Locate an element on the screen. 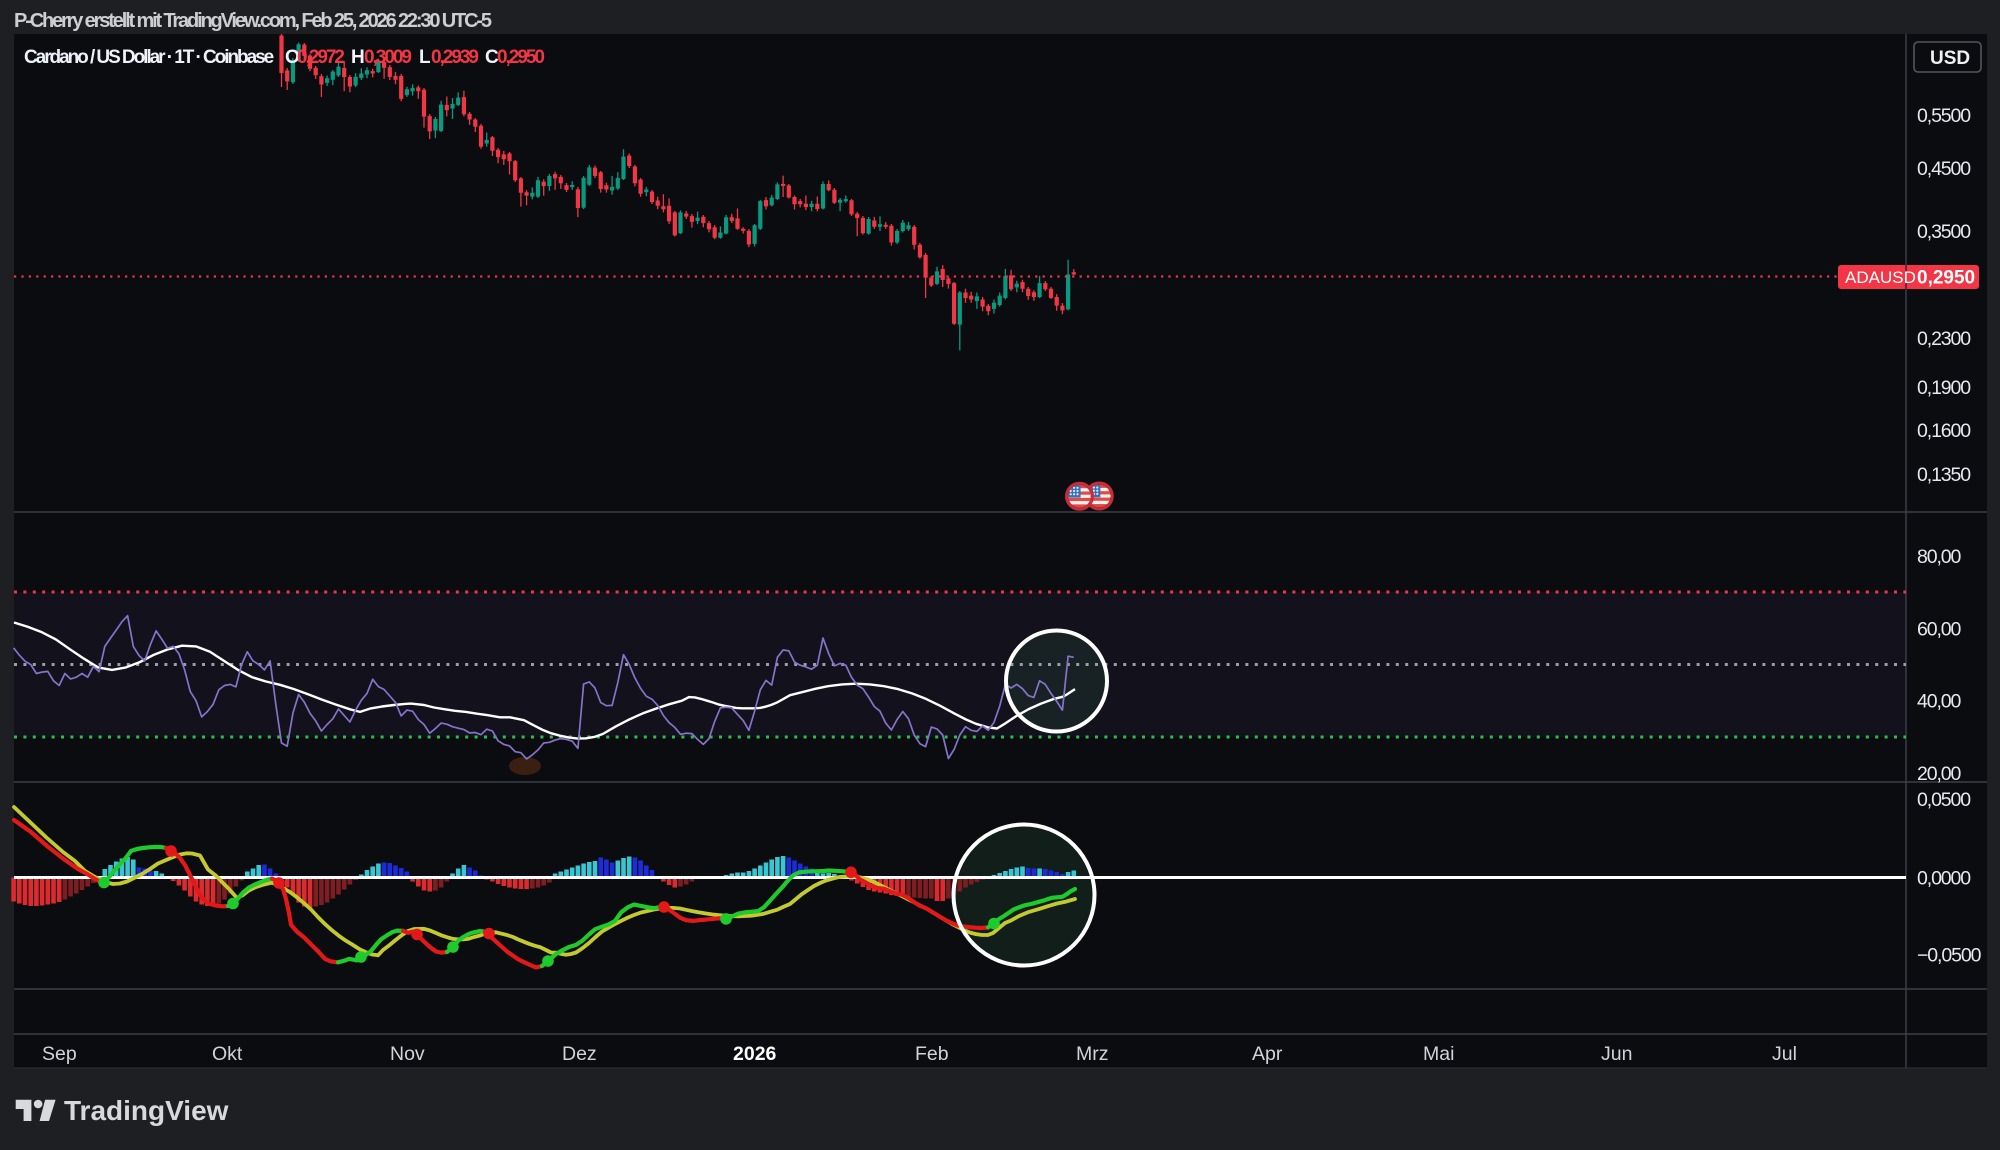  svg-text: 0,1600 is located at coordinates (1944, 431).